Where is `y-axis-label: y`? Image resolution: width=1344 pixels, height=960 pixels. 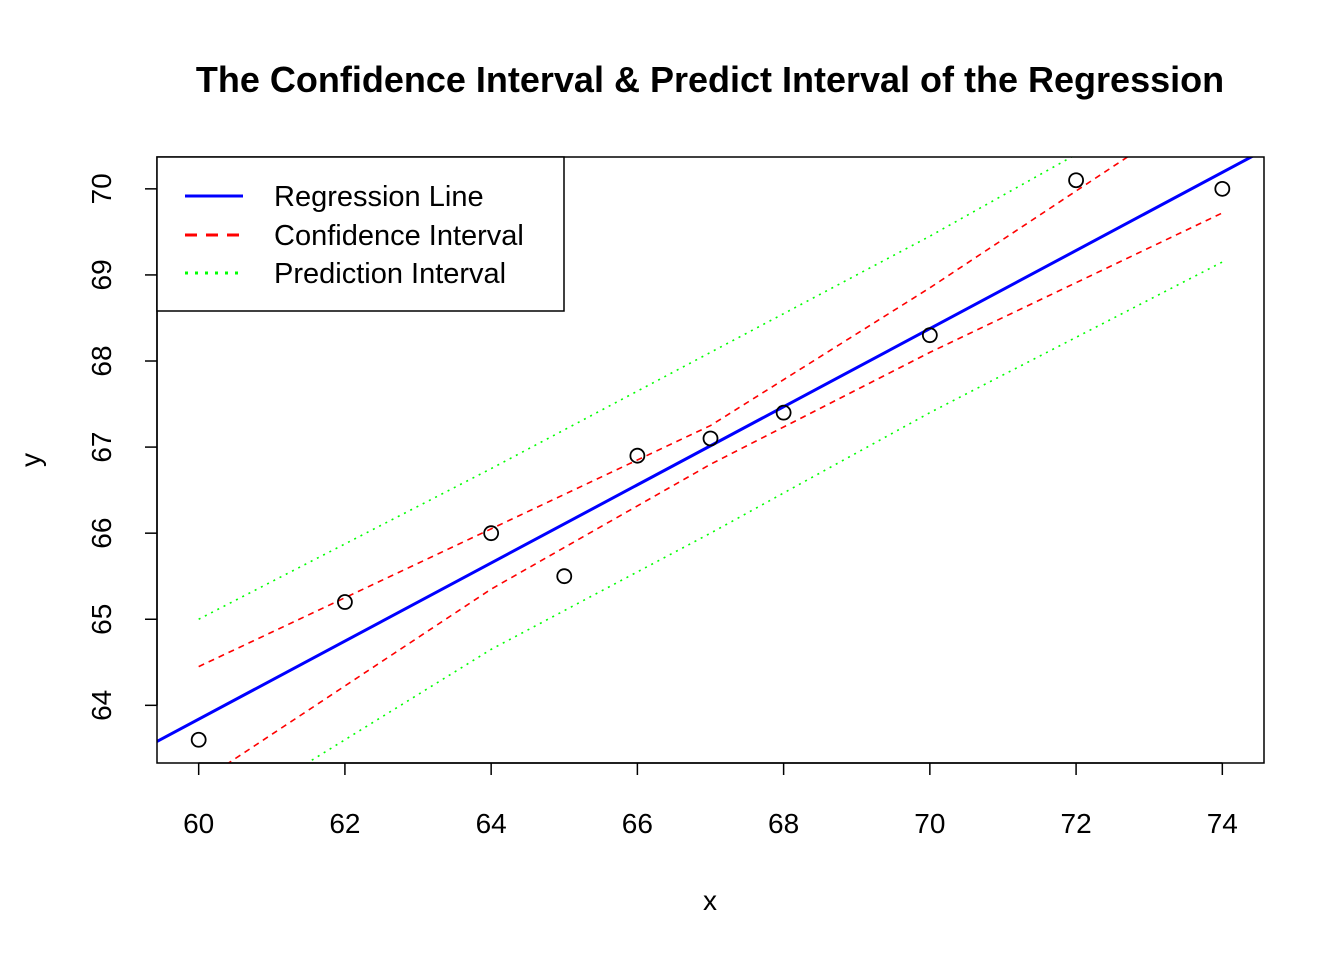 y-axis-label: y is located at coordinates (30, 460).